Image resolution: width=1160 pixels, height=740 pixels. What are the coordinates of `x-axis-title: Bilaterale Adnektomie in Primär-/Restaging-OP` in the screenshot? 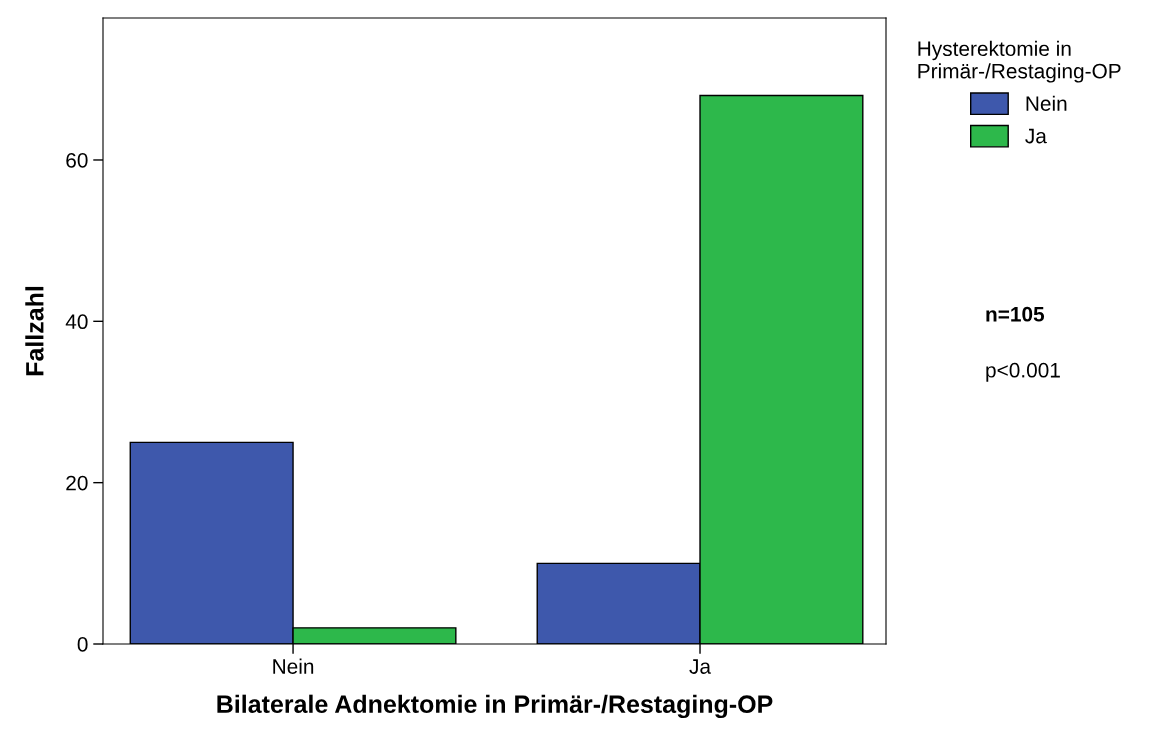 It's located at (495, 706).